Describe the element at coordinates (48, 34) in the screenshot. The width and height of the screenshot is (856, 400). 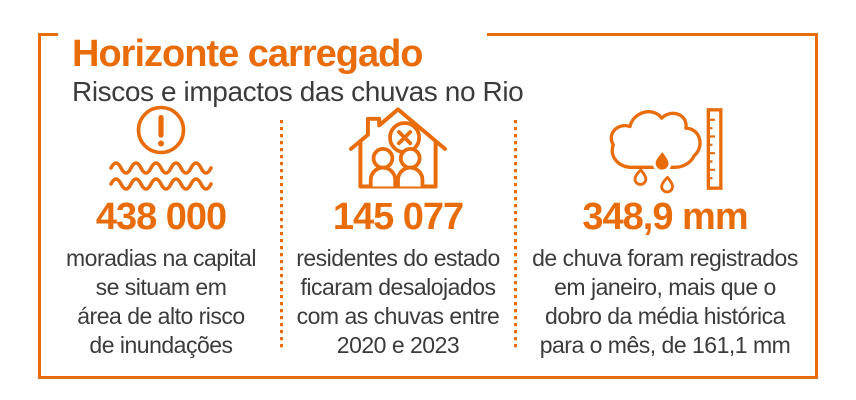
I see `frame-top-left-dash` at that location.